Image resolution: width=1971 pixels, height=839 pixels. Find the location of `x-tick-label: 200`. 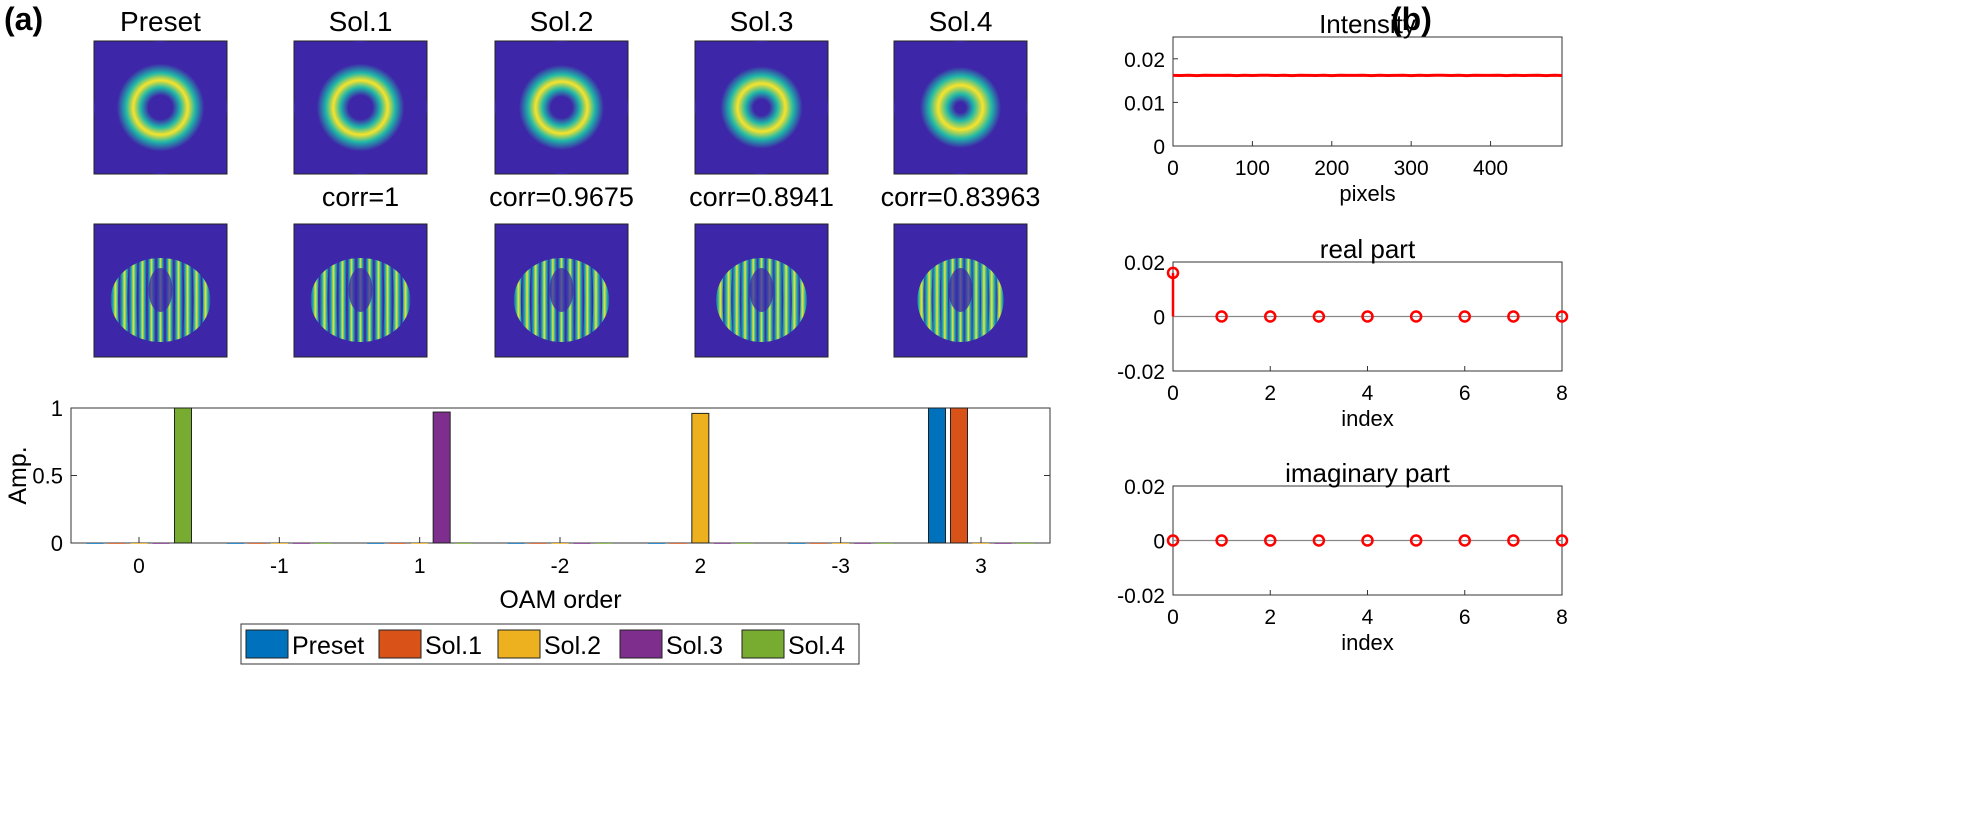

x-tick-label: 200 is located at coordinates (1331, 168).